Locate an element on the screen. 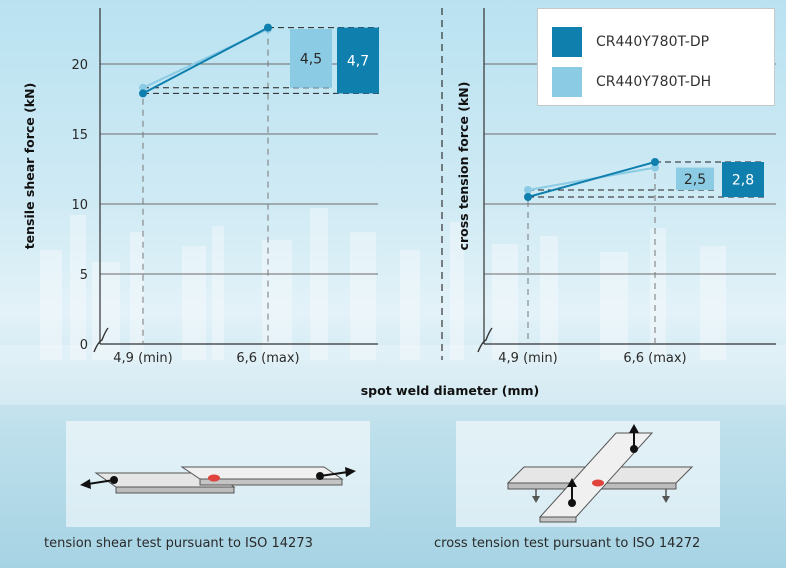 Image resolution: width=786 pixels, height=568 pixels. caption-tension-shear: tension shear test pursuant to ISO 14273 is located at coordinates (178, 543).